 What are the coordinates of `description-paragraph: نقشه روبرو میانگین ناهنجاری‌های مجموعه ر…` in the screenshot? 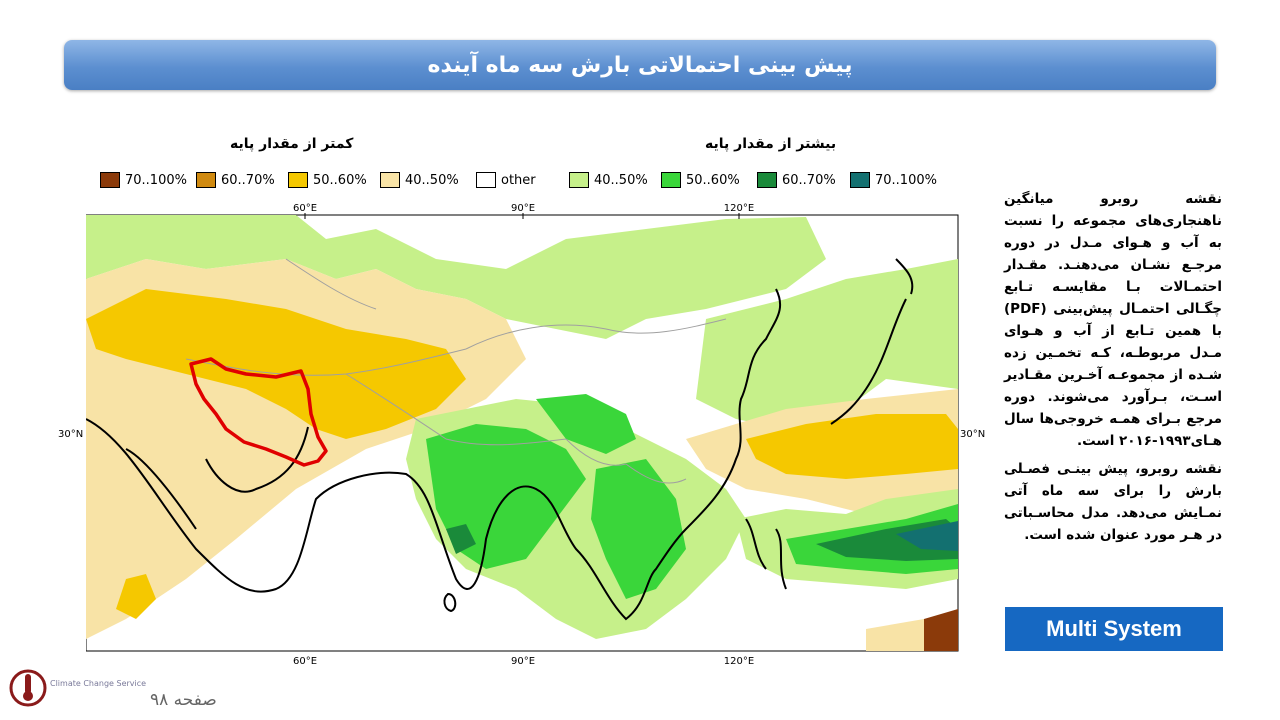 It's located at (1113, 320).